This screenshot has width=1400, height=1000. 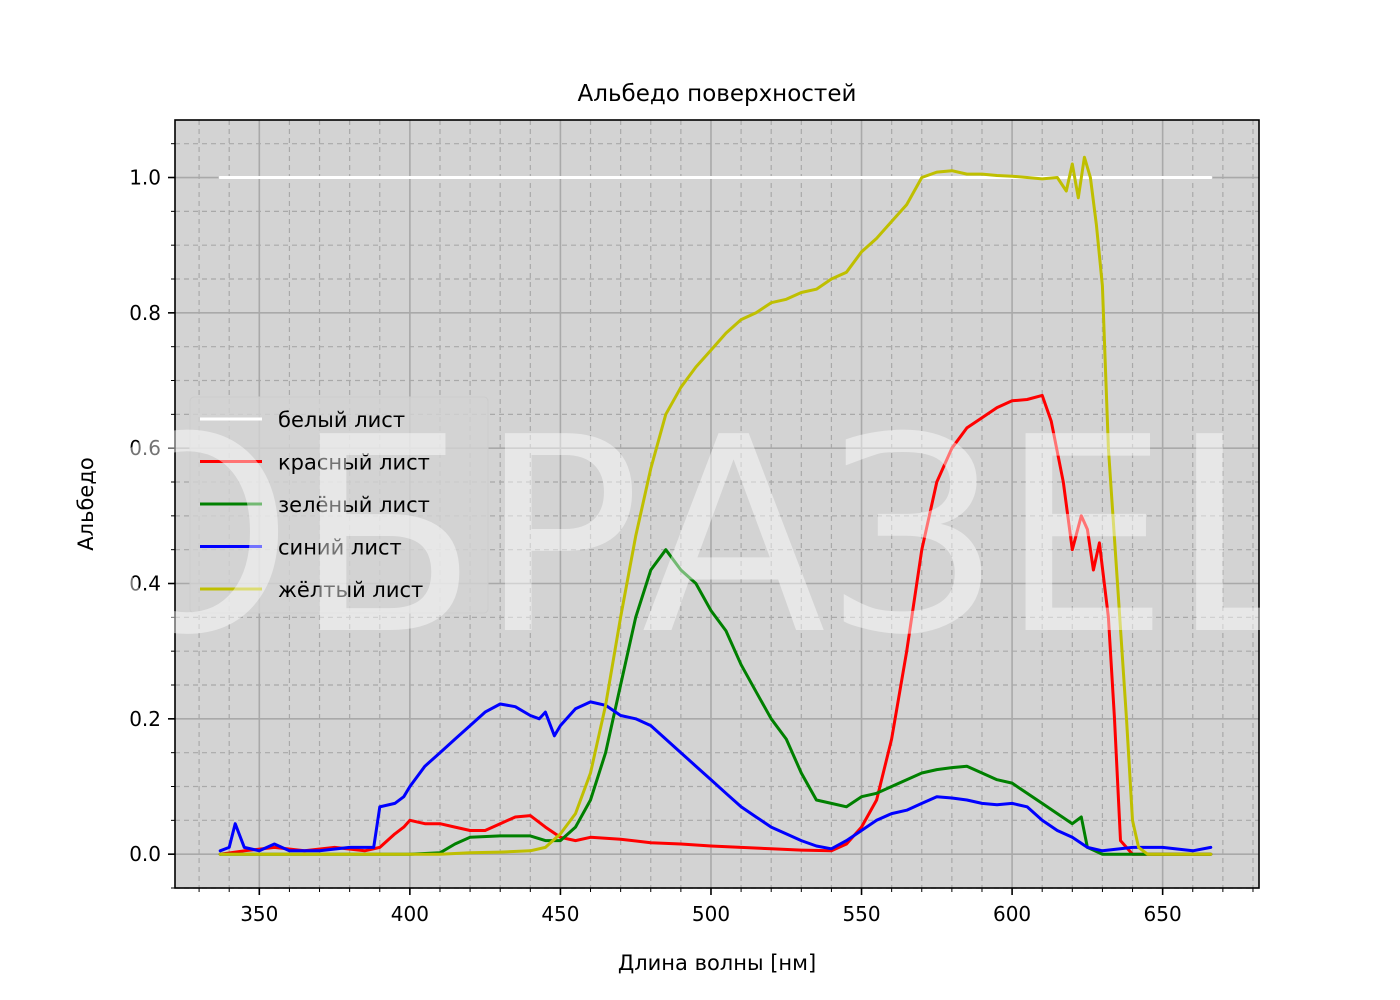 I want to click on y-tick-label: 0.6, so click(x=145, y=448).